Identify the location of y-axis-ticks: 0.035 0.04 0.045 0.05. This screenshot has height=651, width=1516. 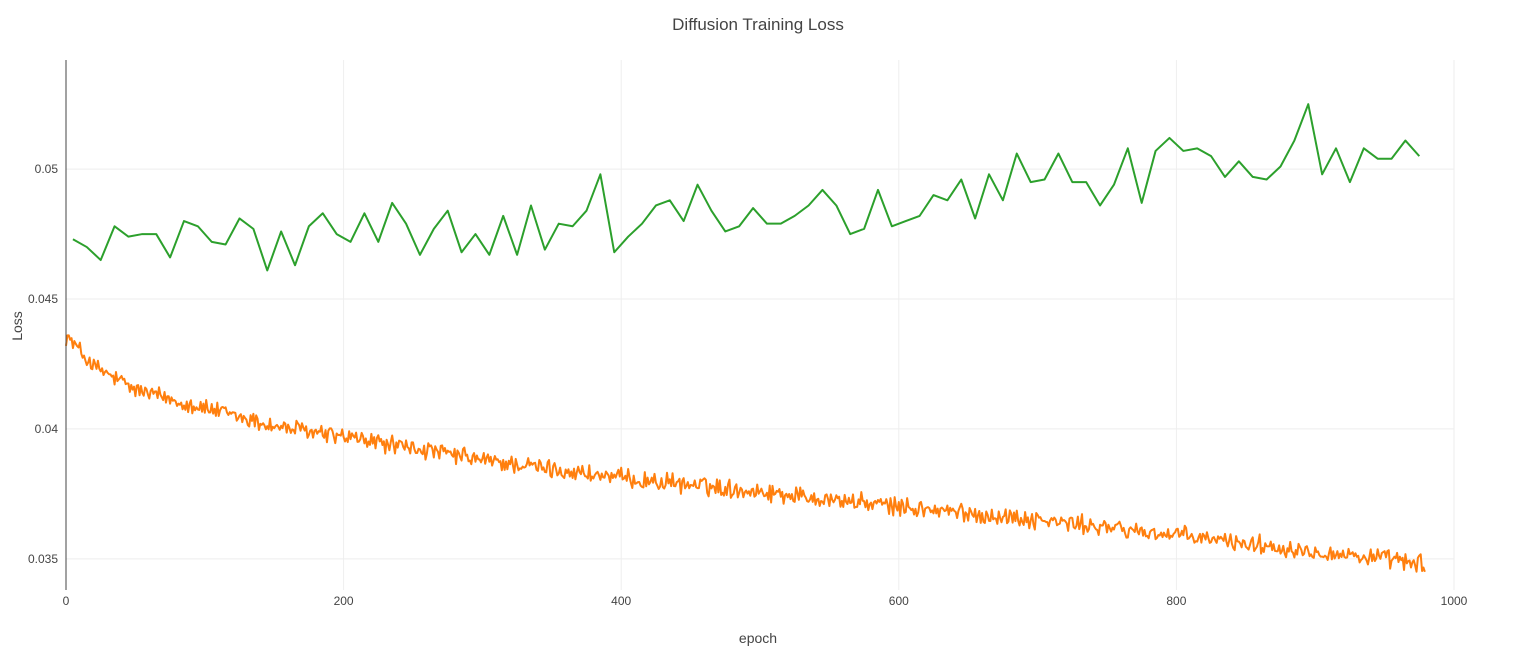
(43, 364).